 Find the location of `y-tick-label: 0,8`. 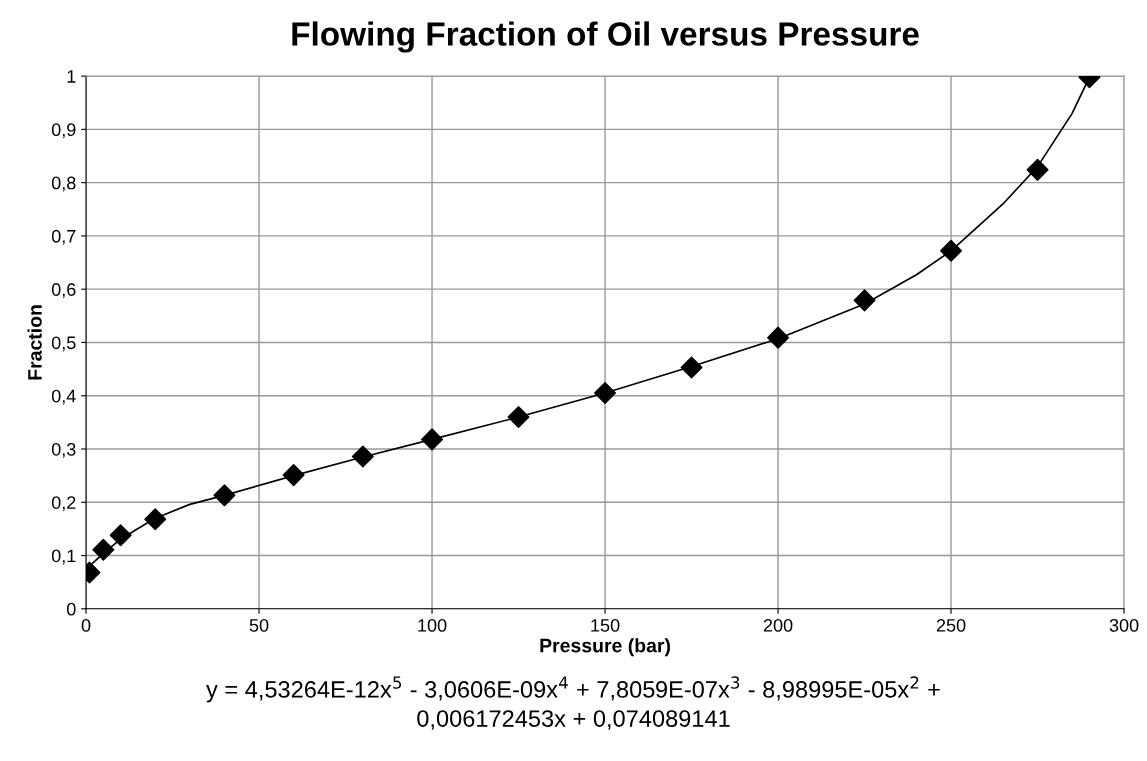

y-tick-label: 0,8 is located at coordinates (63, 184).